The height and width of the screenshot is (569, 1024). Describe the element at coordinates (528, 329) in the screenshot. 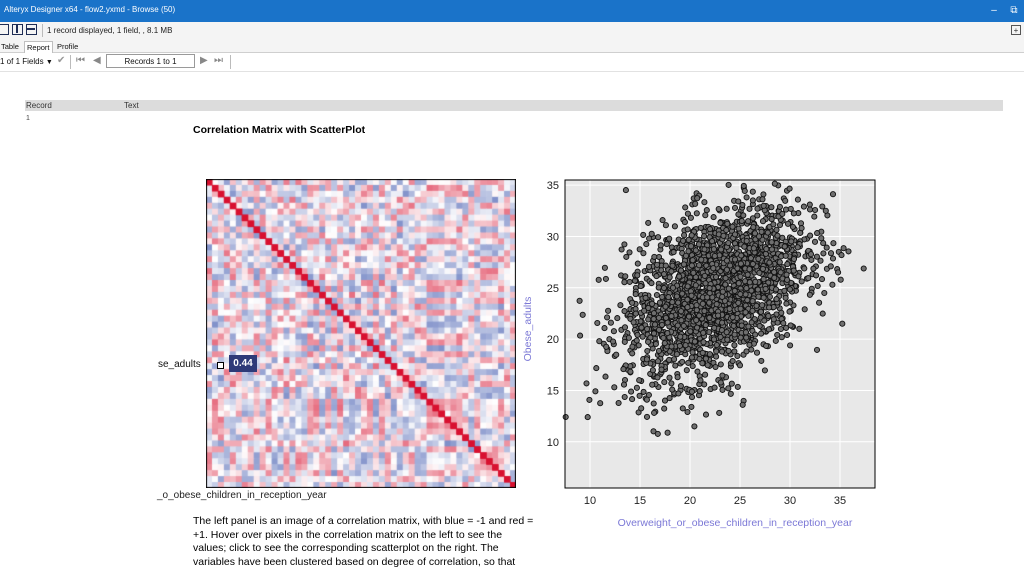

I see `y-axis-label: Obese_adults` at that location.